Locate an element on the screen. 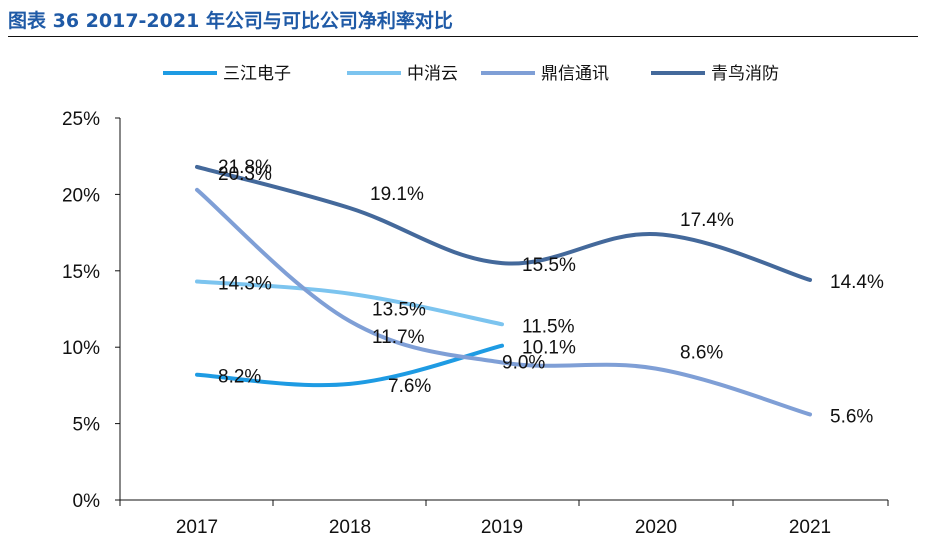 Image resolution: width=932 pixels, height=538 pixels. data-label-sanjiang: 10.1% is located at coordinates (549, 348).